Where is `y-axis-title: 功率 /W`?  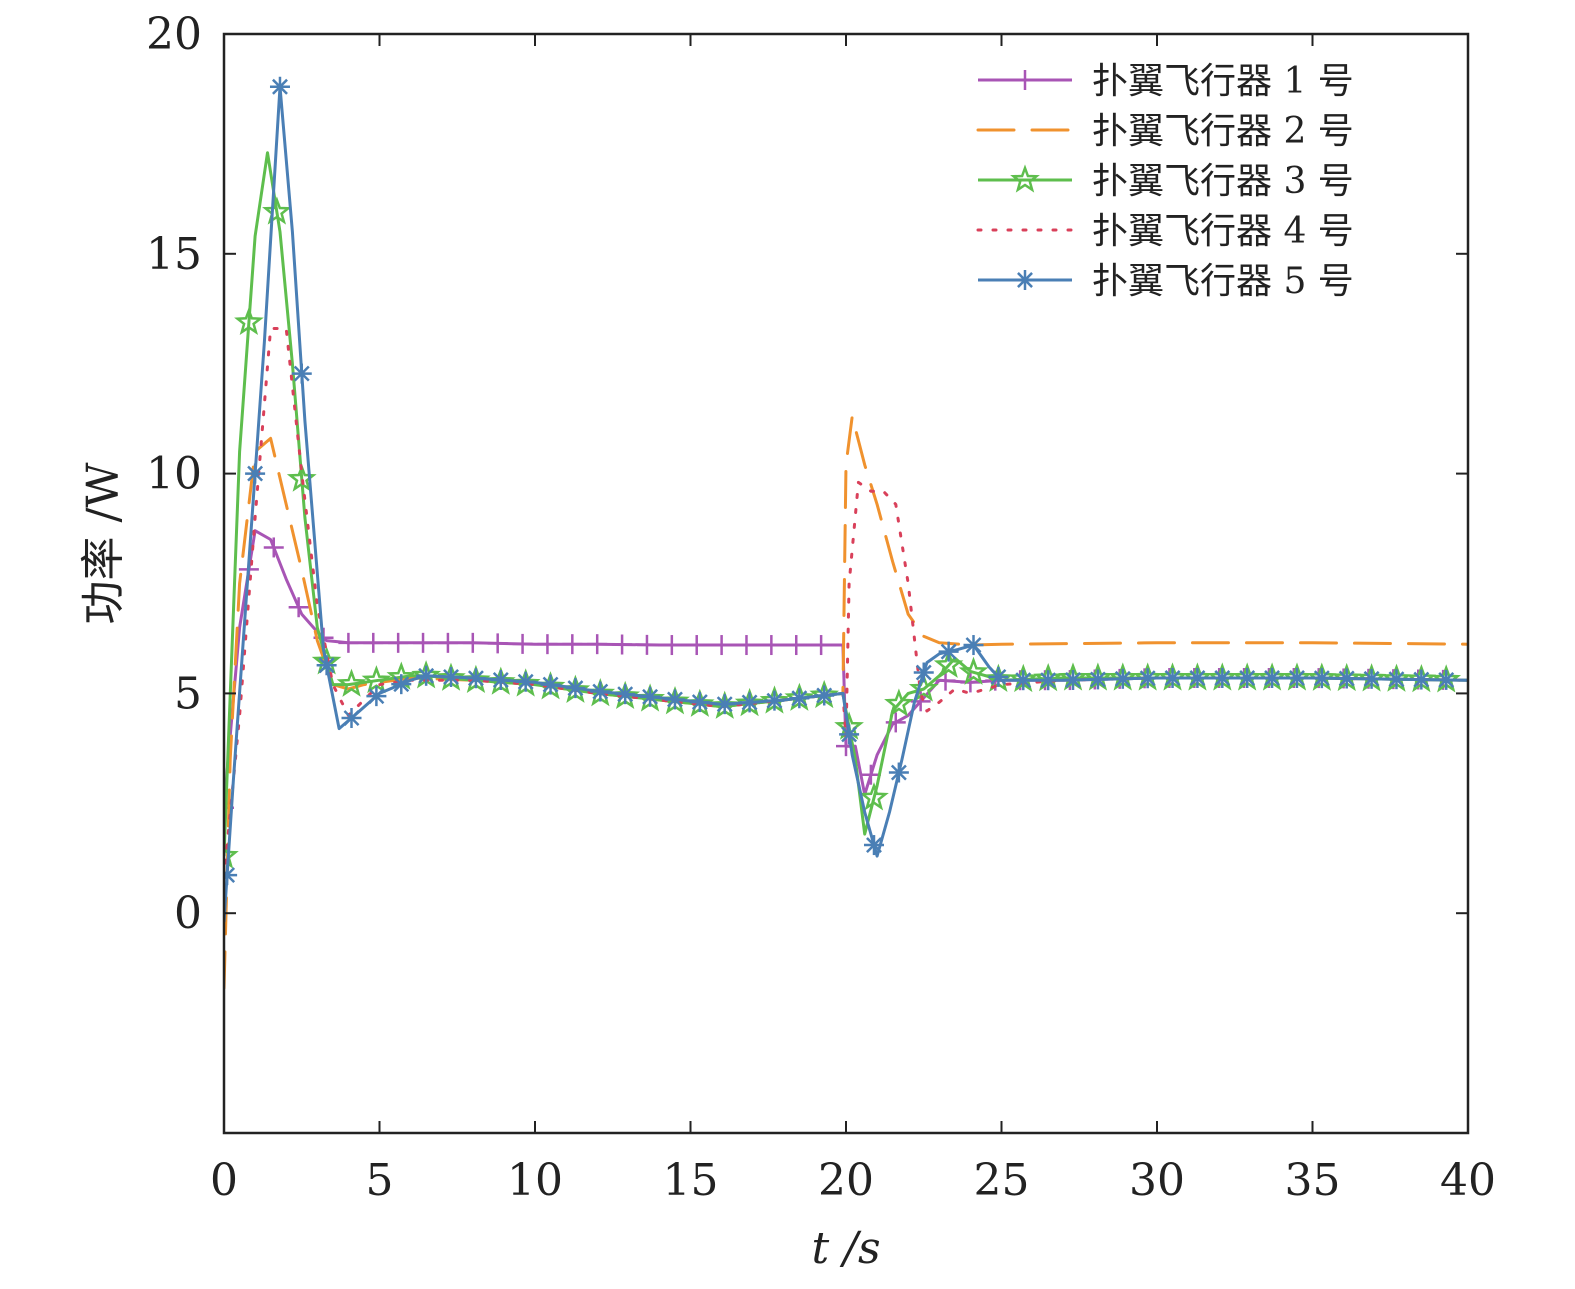 y-axis-title: 功率 /W is located at coordinates (103, 543).